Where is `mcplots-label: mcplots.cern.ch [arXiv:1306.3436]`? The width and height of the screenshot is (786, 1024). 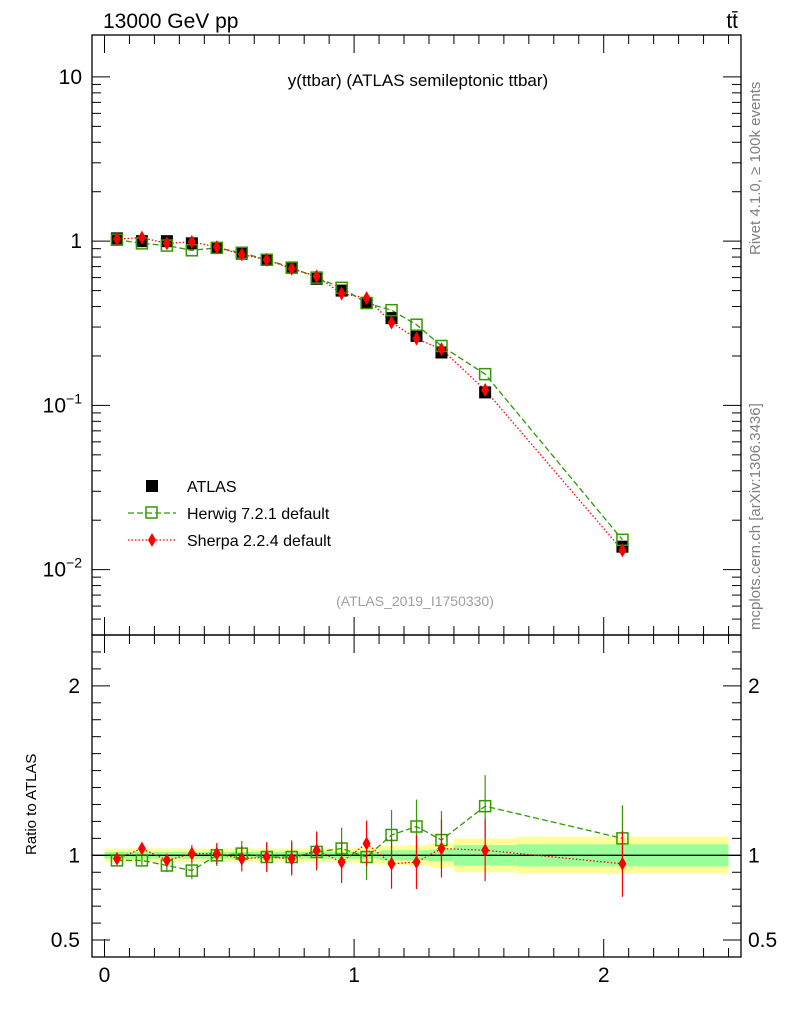 mcplots-label: mcplots.cern.ch [arXiv:1306.3436] is located at coordinates (755, 516).